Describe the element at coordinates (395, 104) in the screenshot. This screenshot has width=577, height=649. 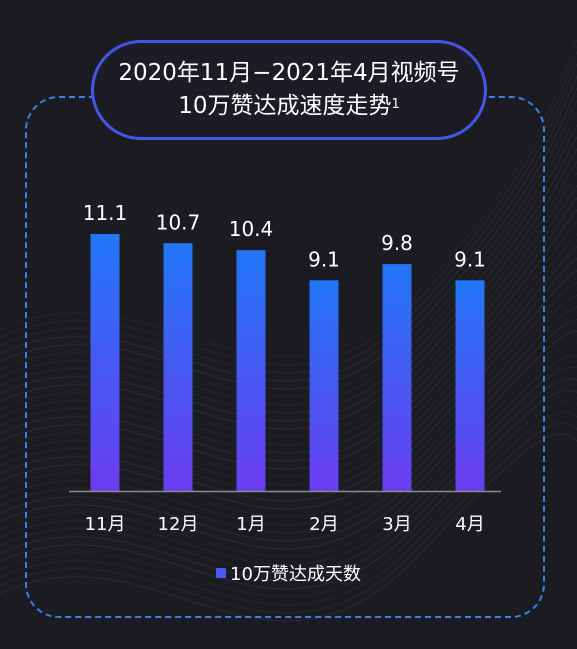
I see `title-footnote: 1` at that location.